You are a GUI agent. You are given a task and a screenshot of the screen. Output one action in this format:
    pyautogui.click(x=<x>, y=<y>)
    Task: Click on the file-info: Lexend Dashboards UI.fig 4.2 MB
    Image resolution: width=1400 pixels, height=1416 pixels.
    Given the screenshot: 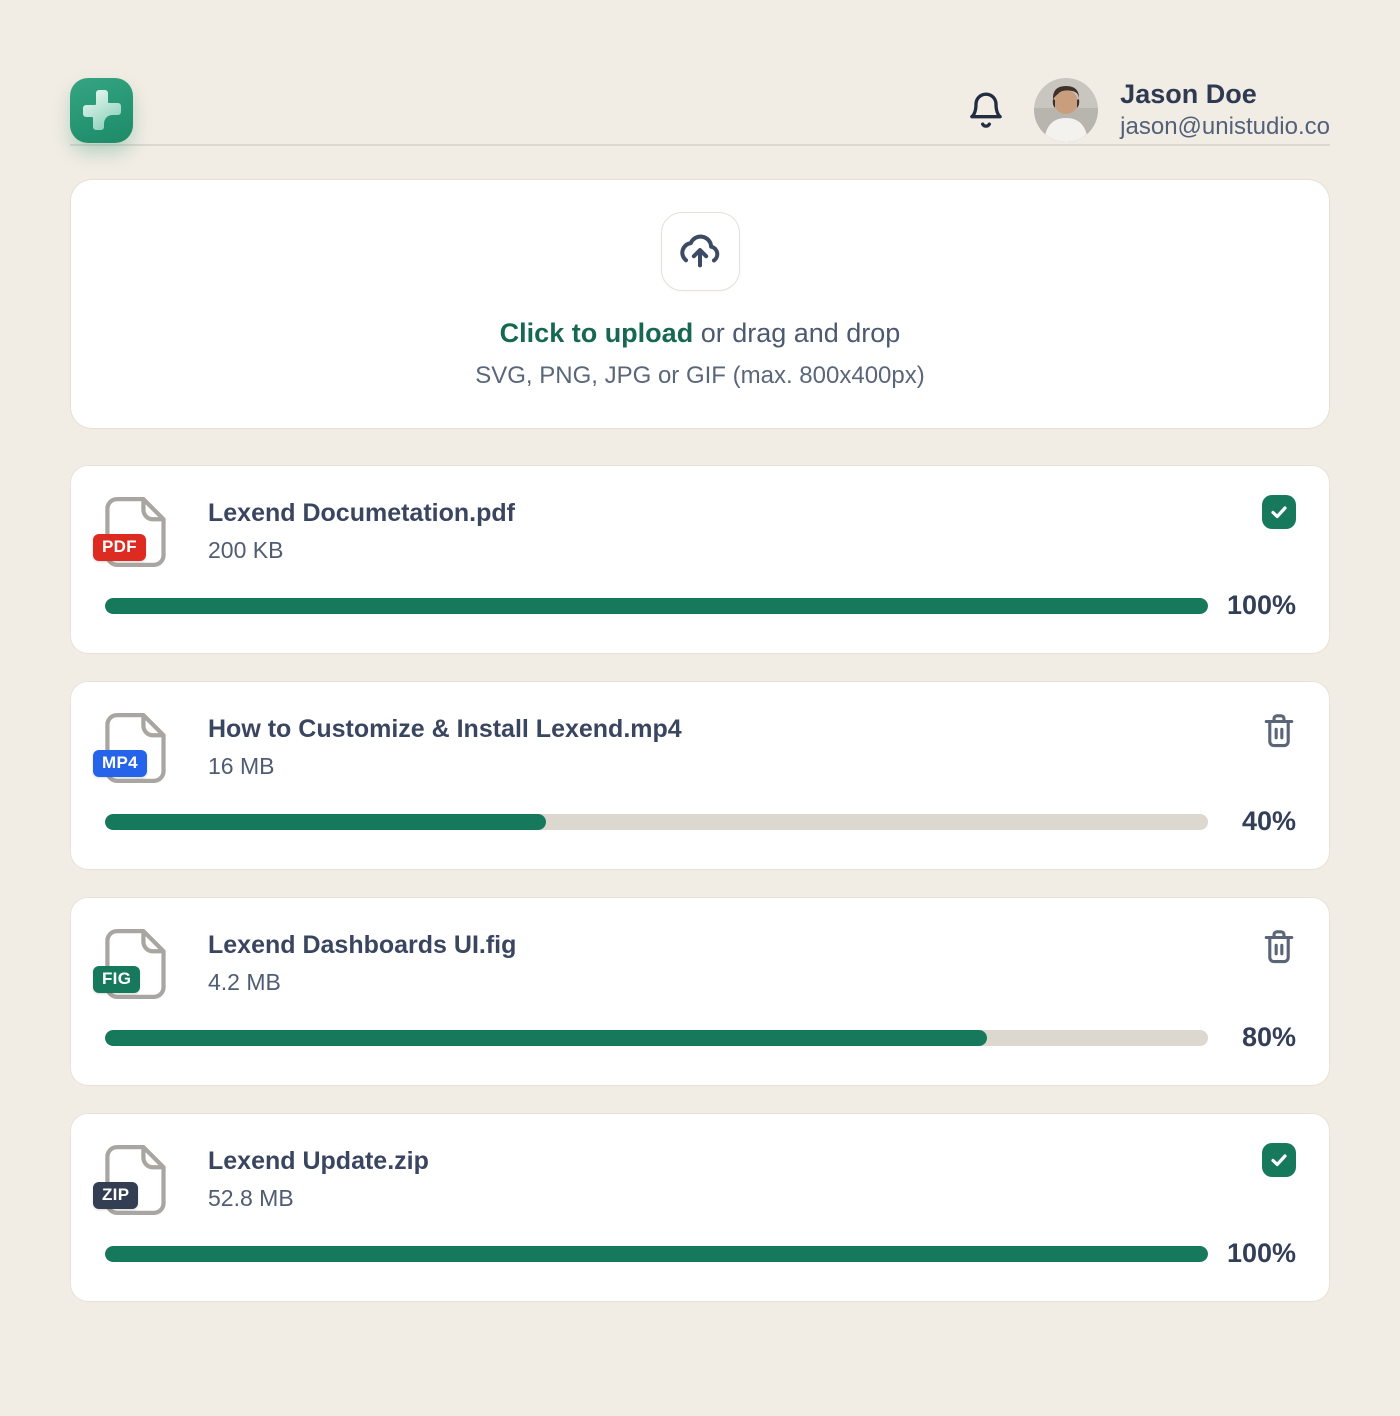 What is the action you would take?
    pyautogui.click(x=362, y=966)
    